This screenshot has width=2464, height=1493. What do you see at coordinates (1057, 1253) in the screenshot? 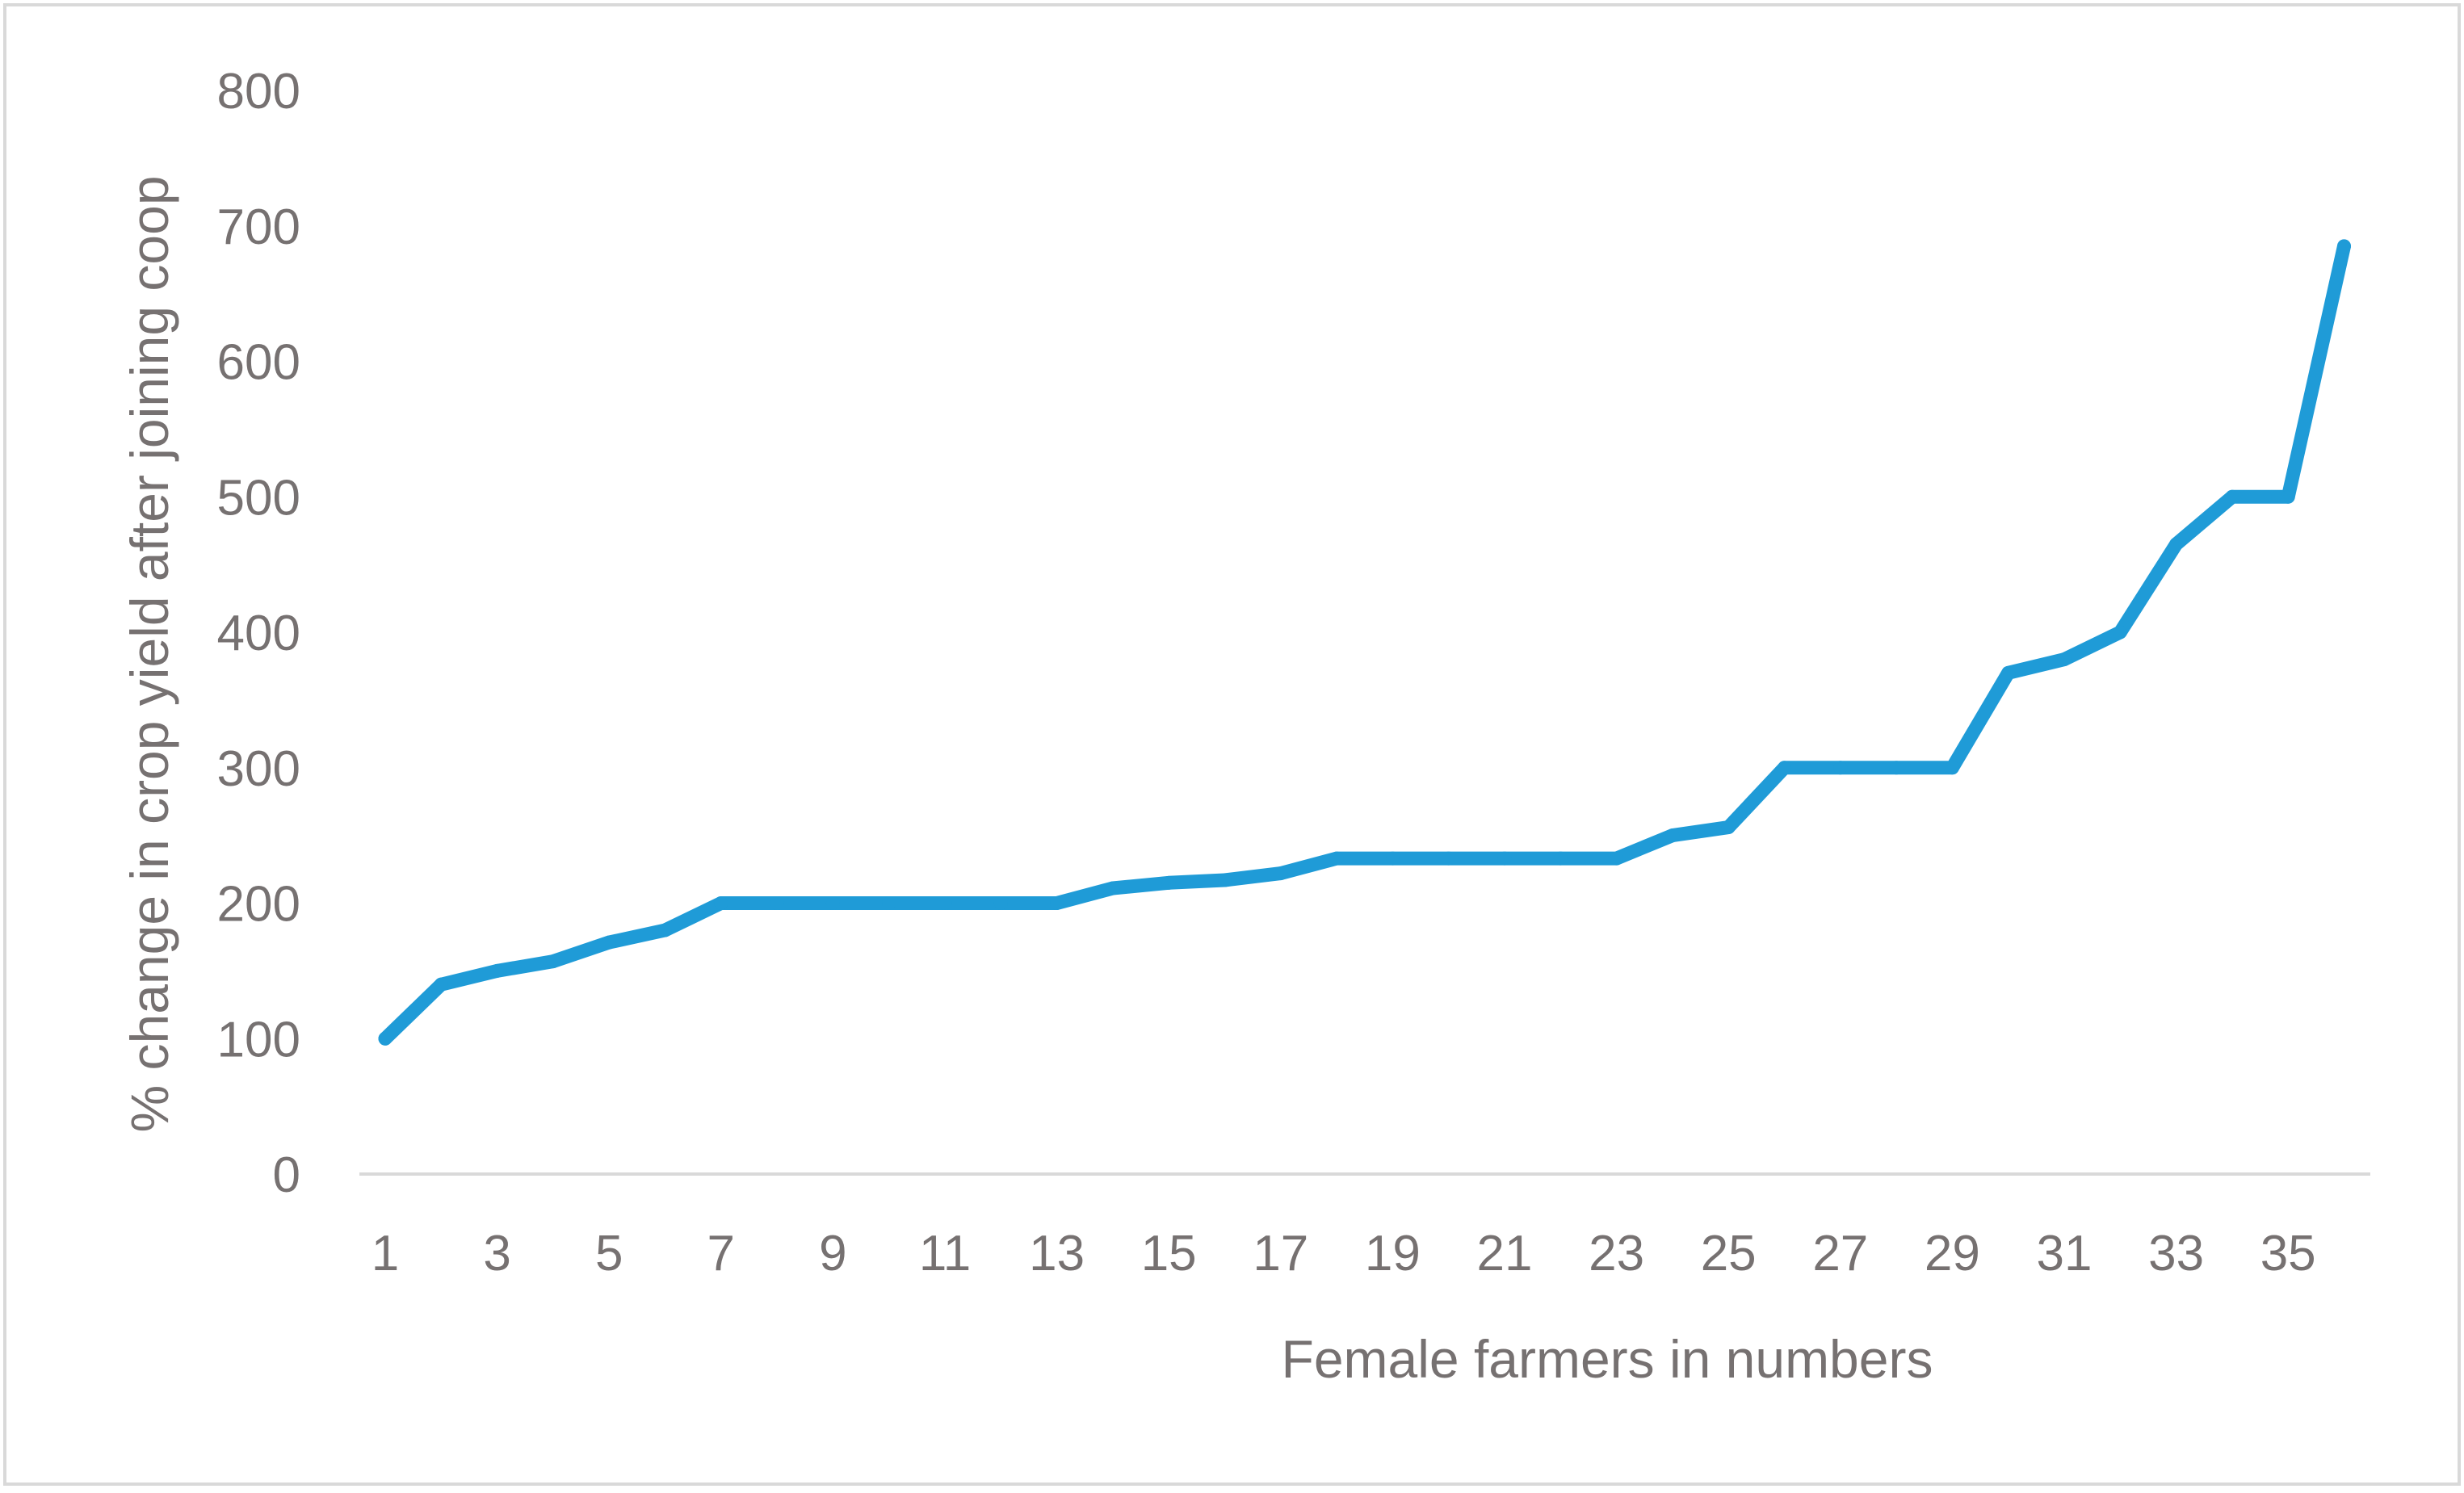
I see `x-tick-label: 13` at bounding box center [1057, 1253].